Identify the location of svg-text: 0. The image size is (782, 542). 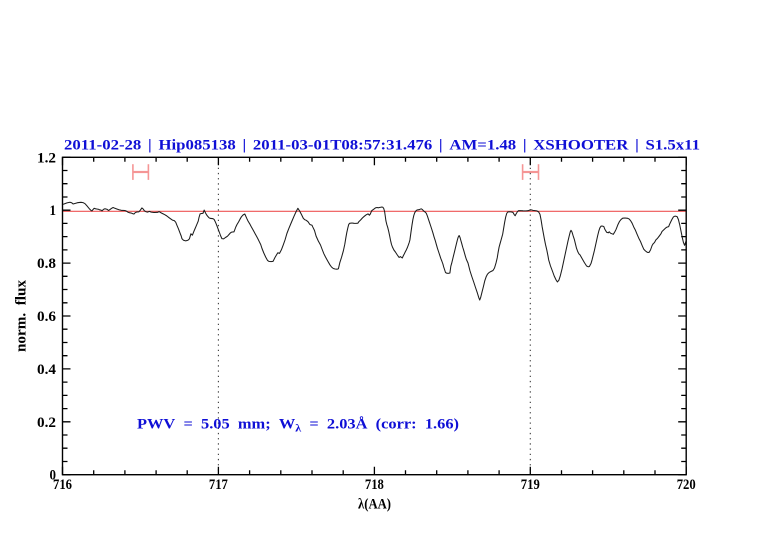
(53, 476).